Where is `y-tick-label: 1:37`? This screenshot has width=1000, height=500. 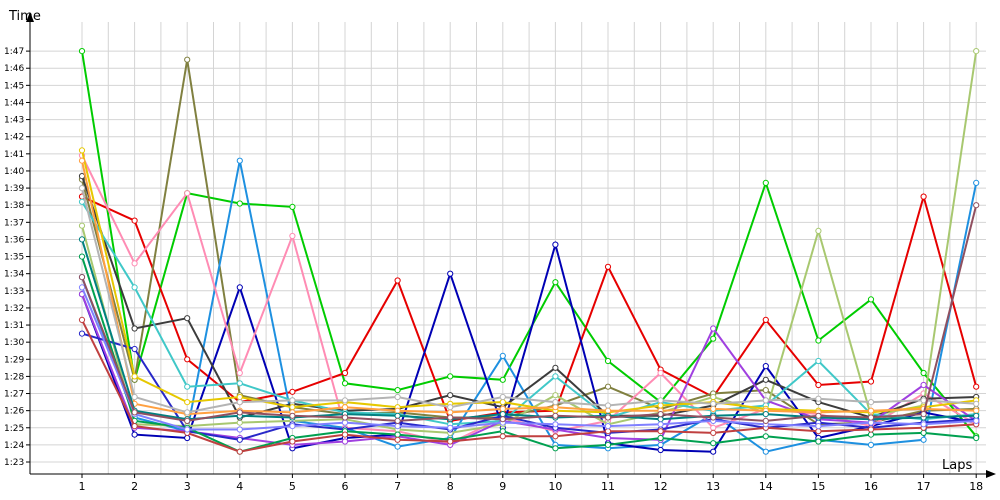
y-tick-label: 1:37 is located at coordinates (14, 223).